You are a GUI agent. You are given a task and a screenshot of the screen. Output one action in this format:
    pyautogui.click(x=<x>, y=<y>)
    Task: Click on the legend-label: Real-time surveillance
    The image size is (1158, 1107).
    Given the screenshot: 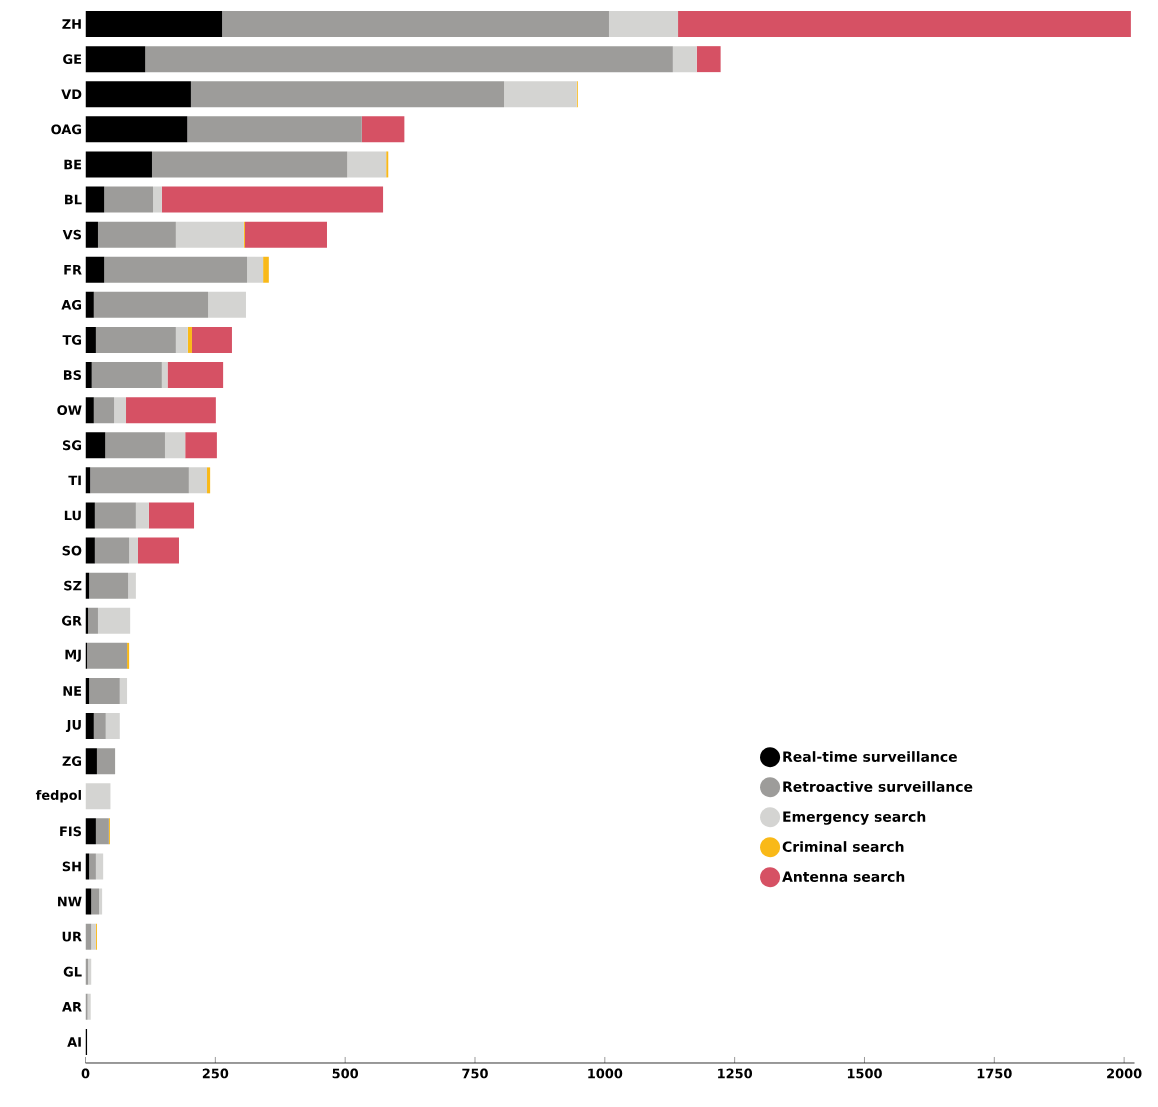 What is the action you would take?
    pyautogui.click(x=870, y=756)
    